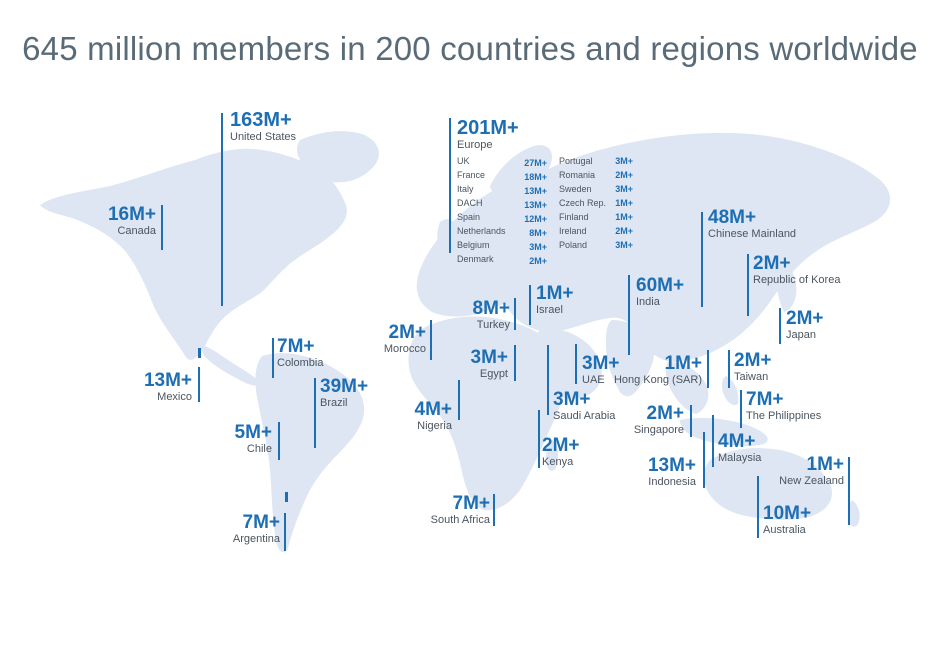  I want to click on us-pointer-line, so click(222, 209).